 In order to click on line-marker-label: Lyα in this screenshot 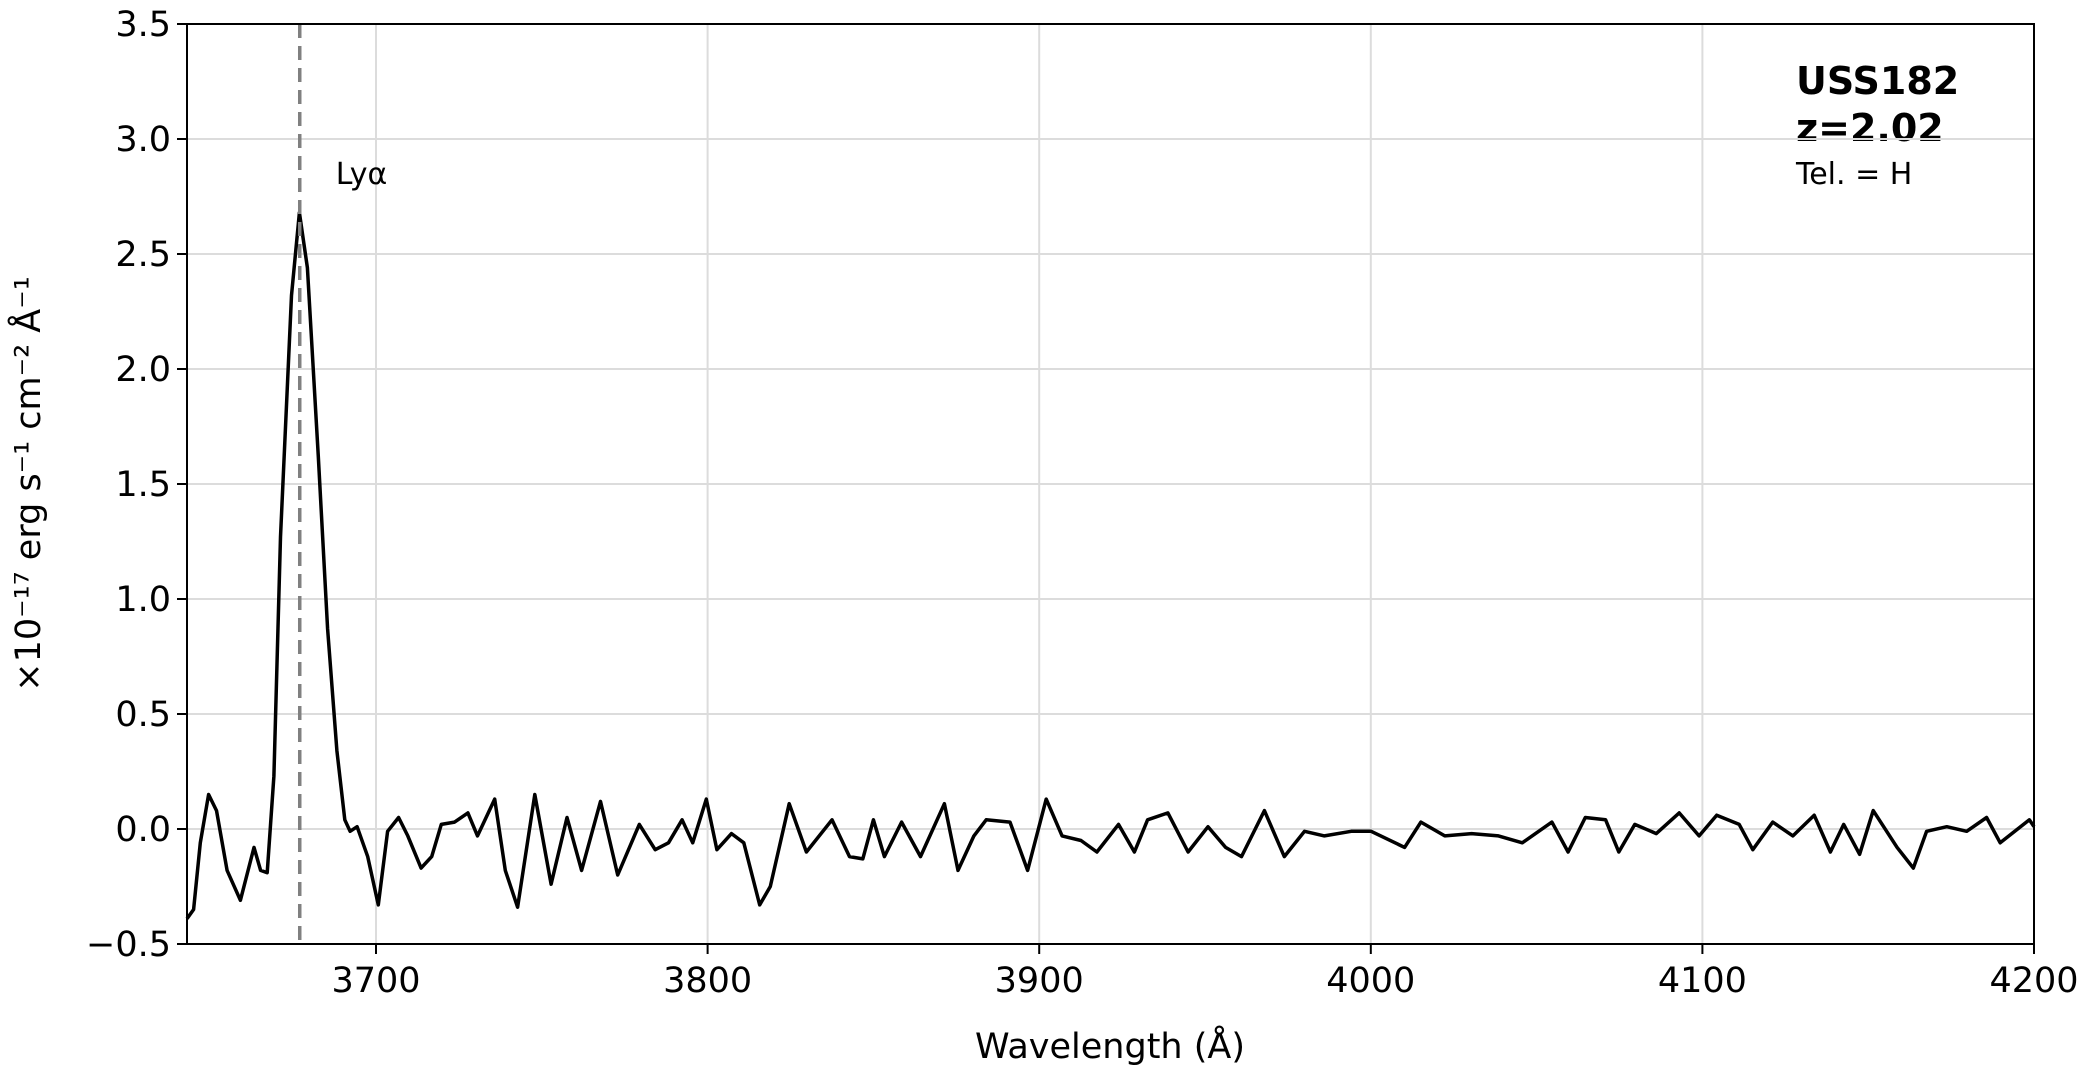, I will do `click(362, 174)`.